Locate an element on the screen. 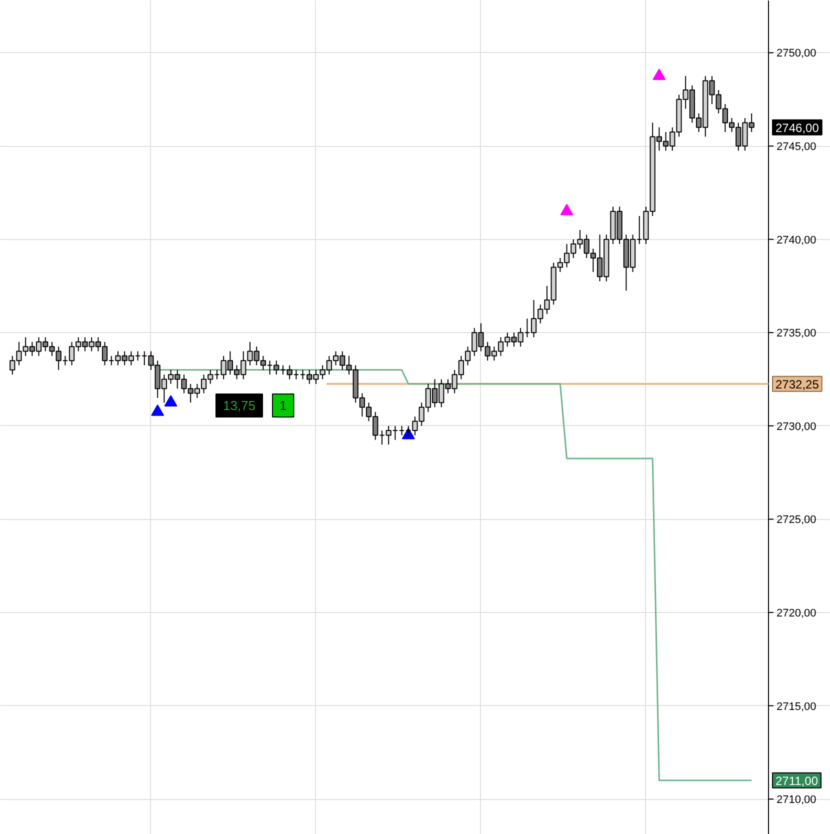 The height and width of the screenshot is (834, 830). y-tick-label: 2750,00 is located at coordinates (796, 54).